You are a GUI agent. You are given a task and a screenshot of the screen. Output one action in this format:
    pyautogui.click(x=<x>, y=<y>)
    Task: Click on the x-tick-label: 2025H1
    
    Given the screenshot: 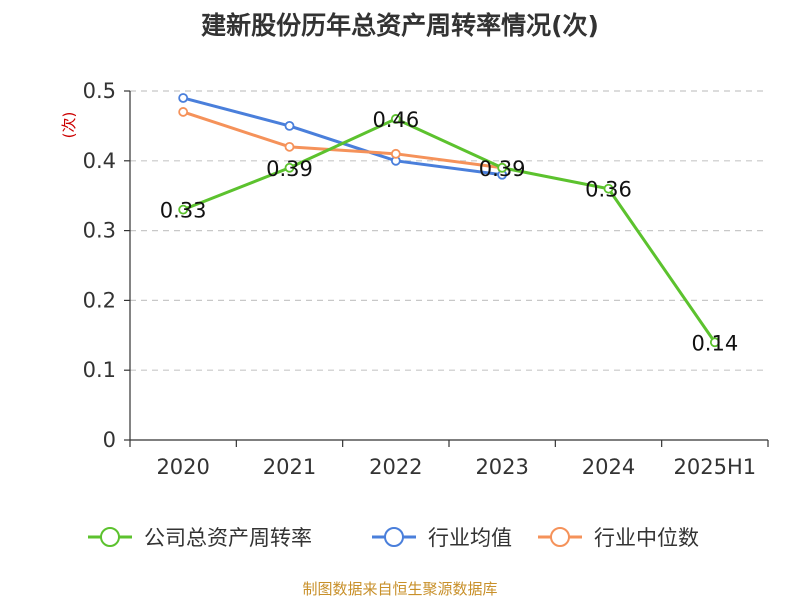 What is the action you would take?
    pyautogui.click(x=715, y=467)
    